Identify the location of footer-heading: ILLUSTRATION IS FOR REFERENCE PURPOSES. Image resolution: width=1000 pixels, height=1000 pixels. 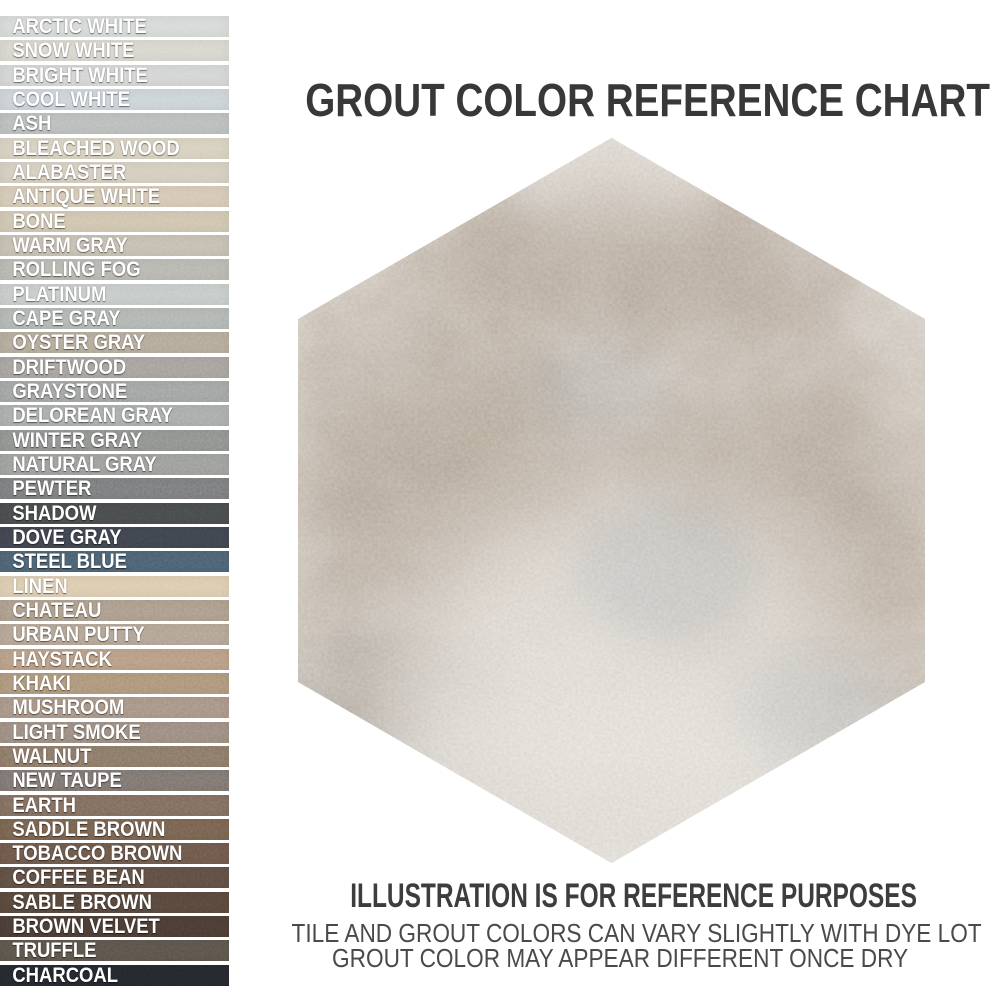
(620, 896).